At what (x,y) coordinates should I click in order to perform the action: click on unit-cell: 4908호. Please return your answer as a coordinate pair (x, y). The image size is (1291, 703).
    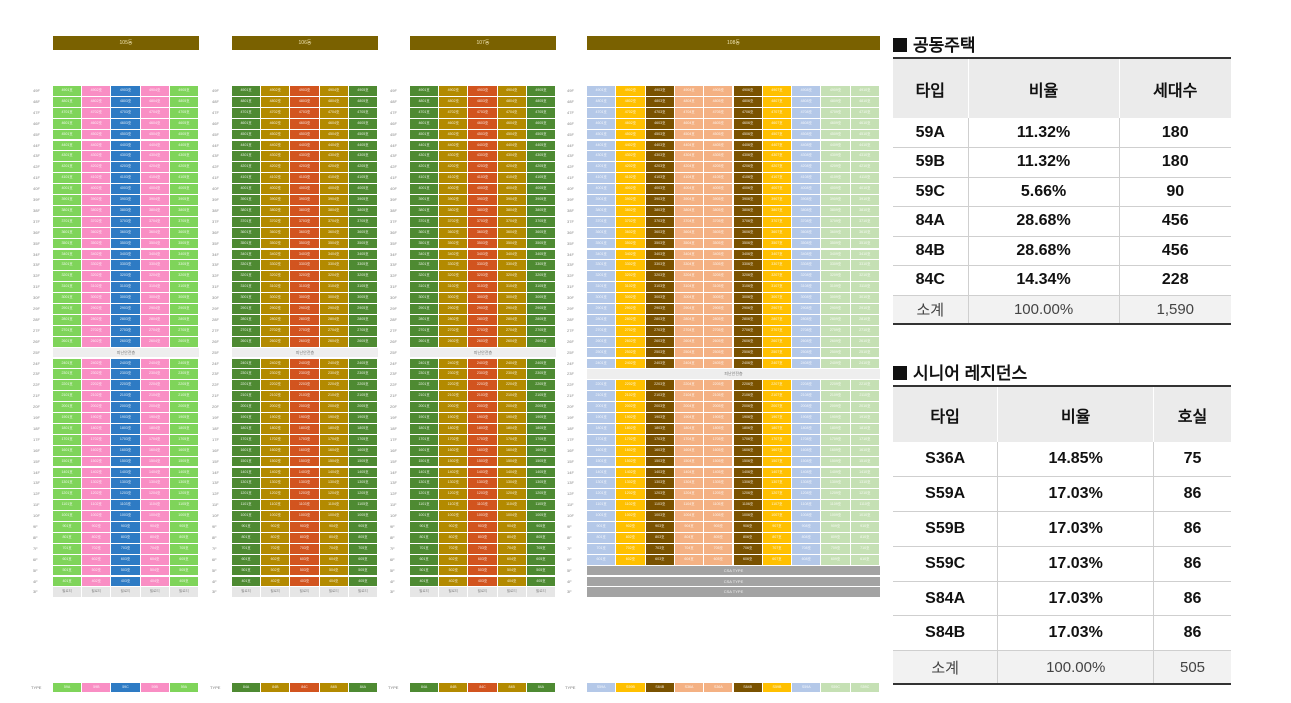
    Looking at the image, I should click on (806, 91).